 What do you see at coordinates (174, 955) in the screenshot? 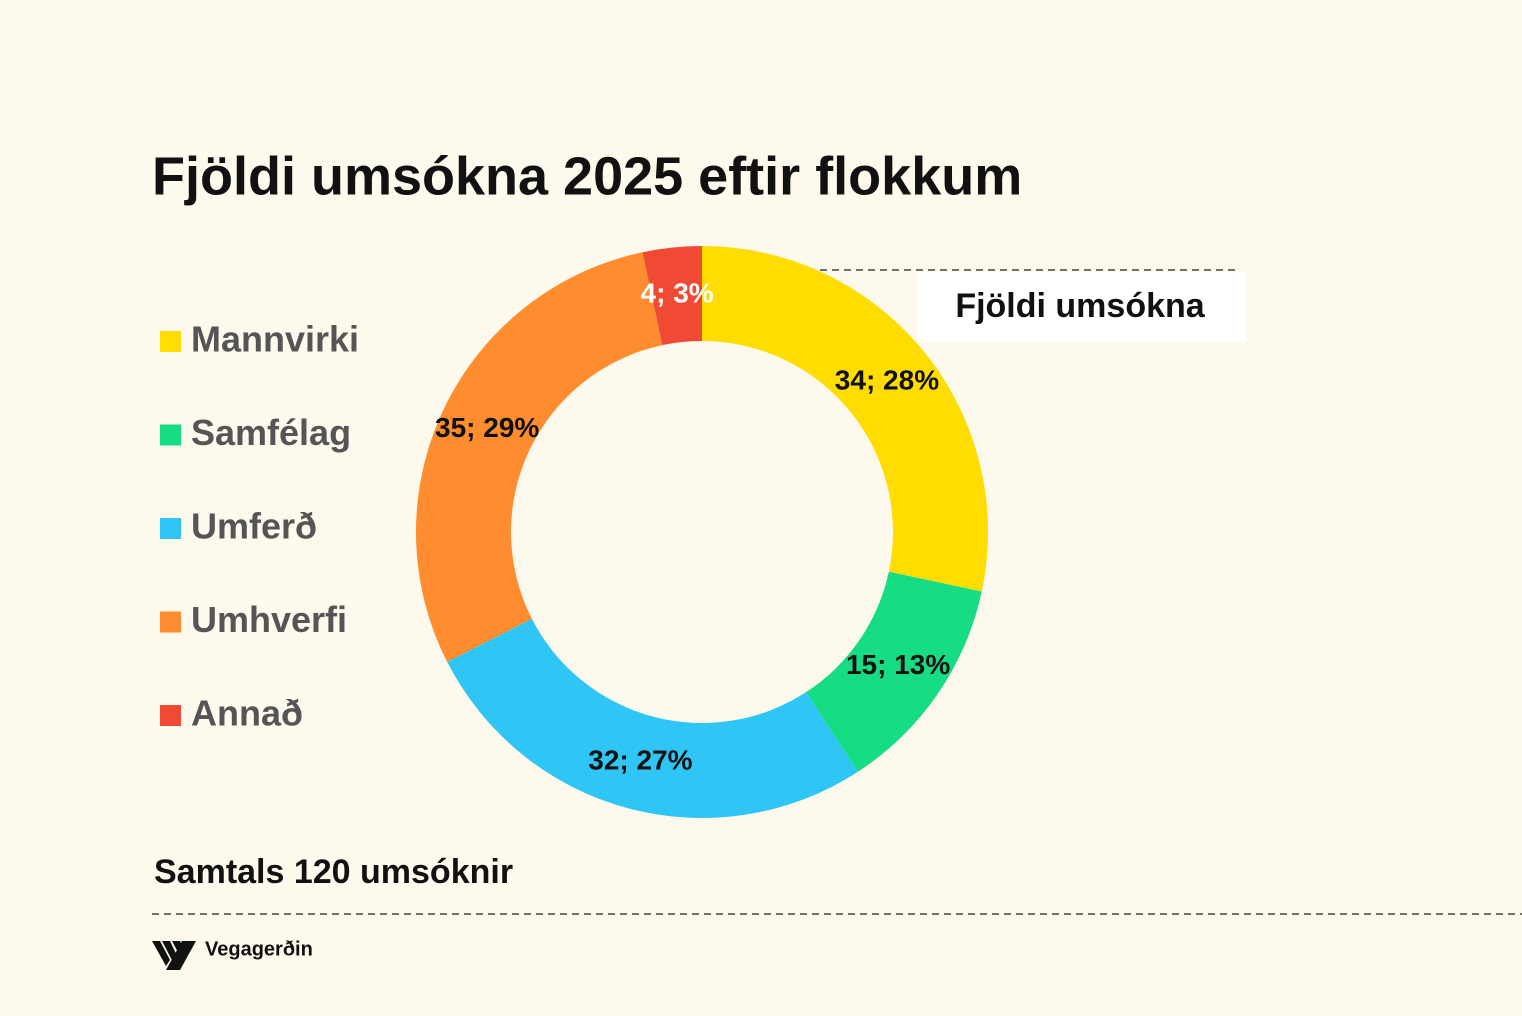
I see `logo-icon` at bounding box center [174, 955].